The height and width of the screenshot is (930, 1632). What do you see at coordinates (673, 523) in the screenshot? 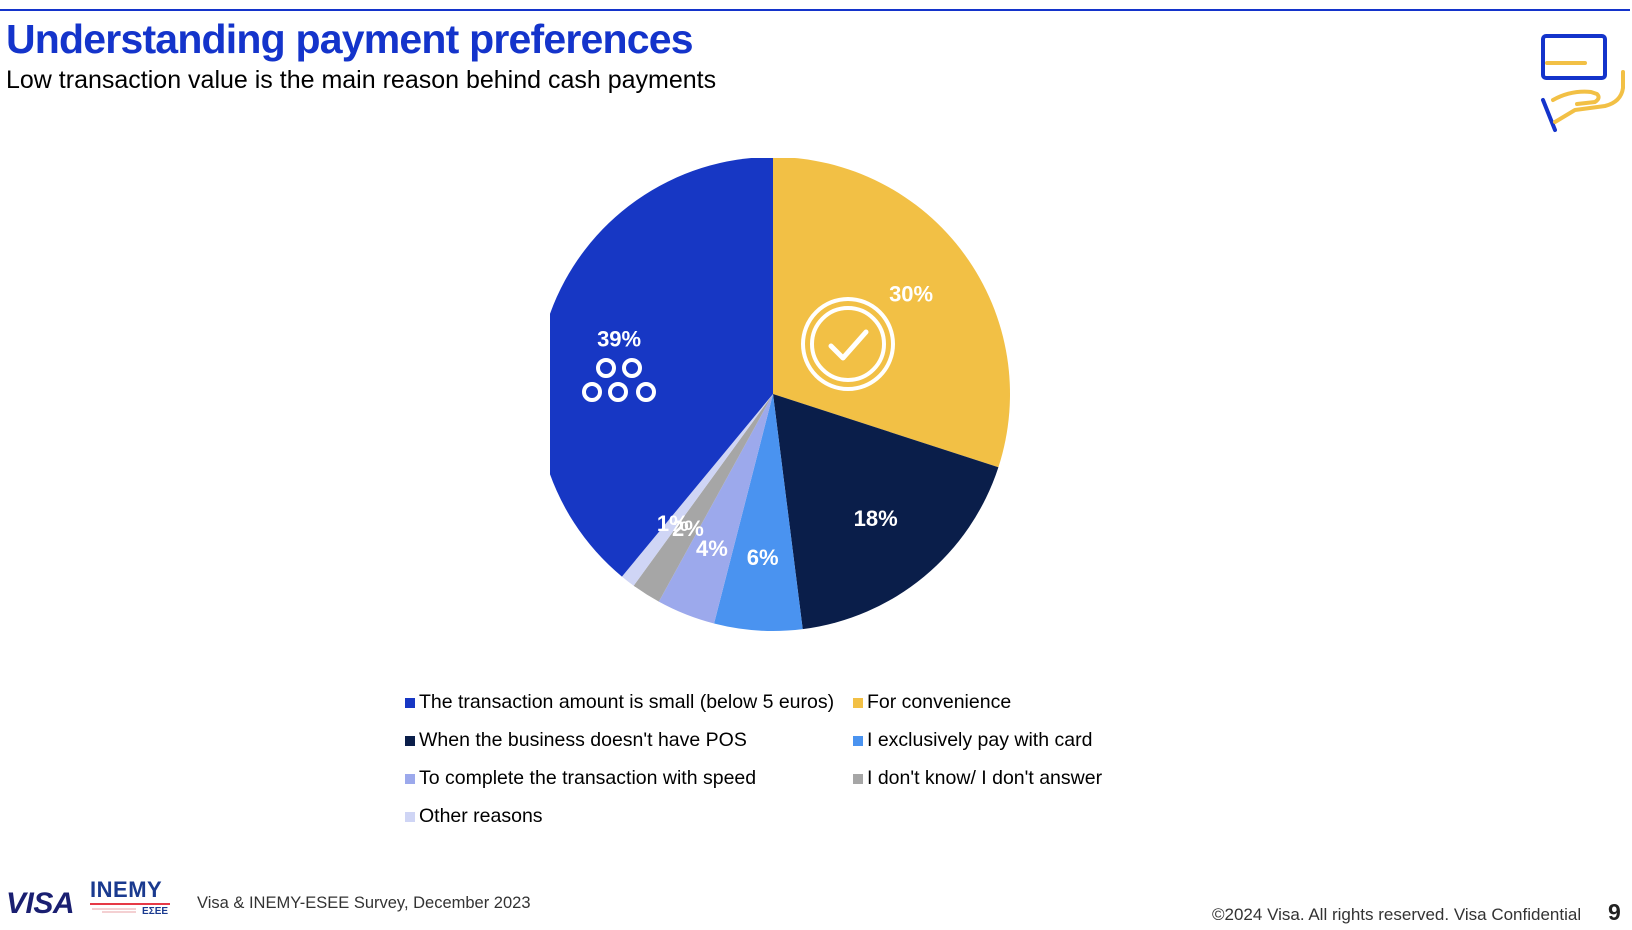
I see `slice-label: 1%` at bounding box center [673, 523].